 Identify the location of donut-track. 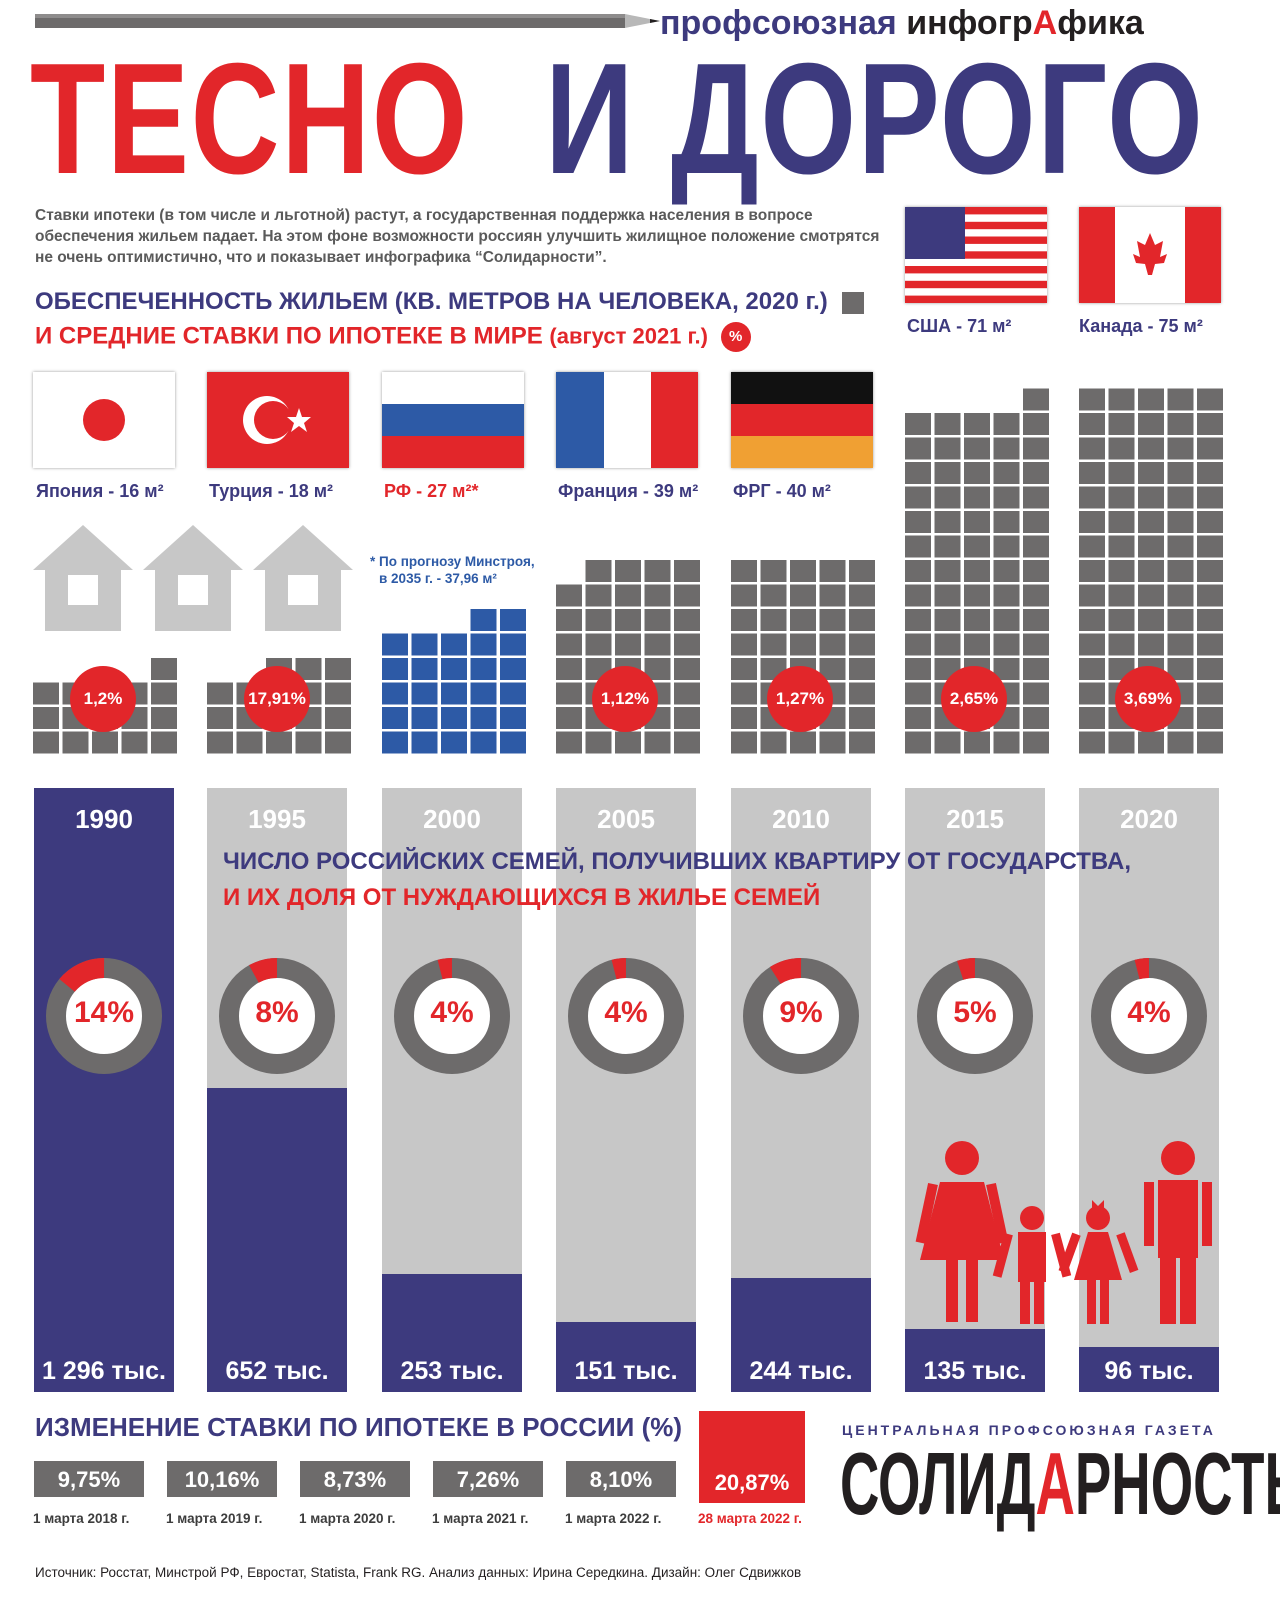
(1149, 1016).